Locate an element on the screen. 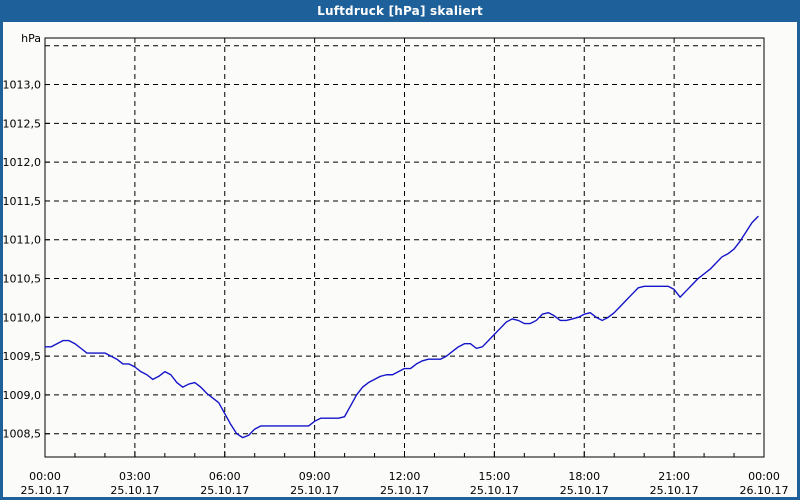  y-axis-tick-label: 1008,5 is located at coordinates (22, 434).